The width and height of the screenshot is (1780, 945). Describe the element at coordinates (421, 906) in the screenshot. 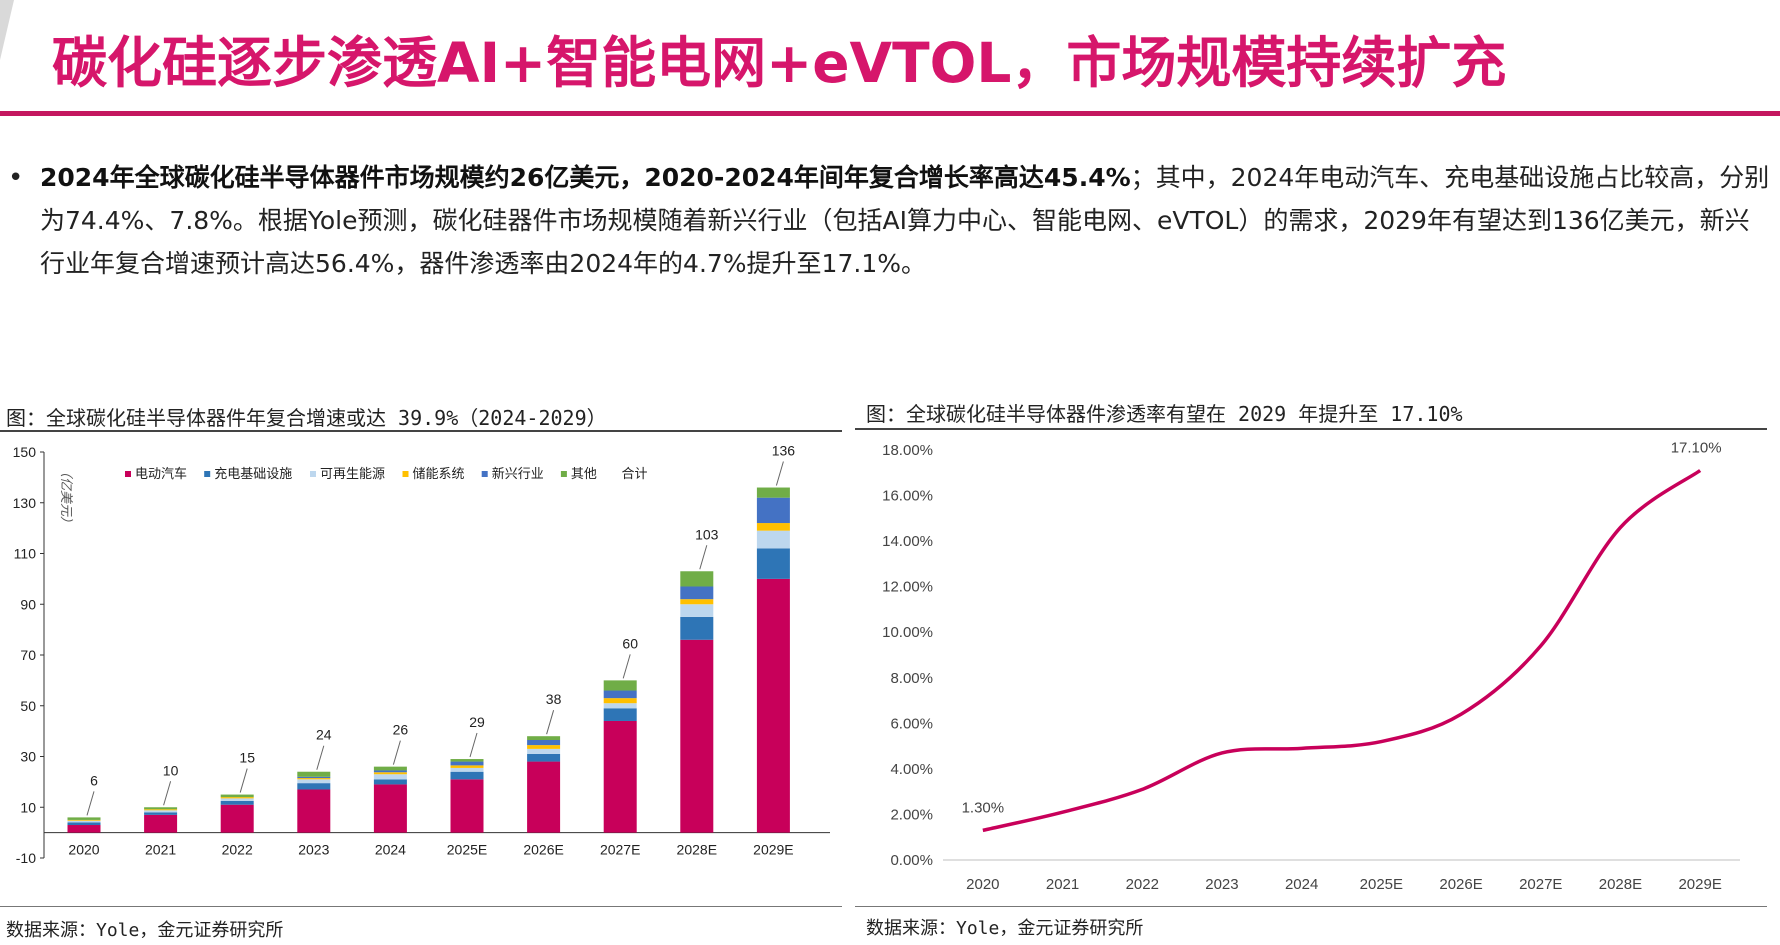

I see `left-bottom-rule` at that location.